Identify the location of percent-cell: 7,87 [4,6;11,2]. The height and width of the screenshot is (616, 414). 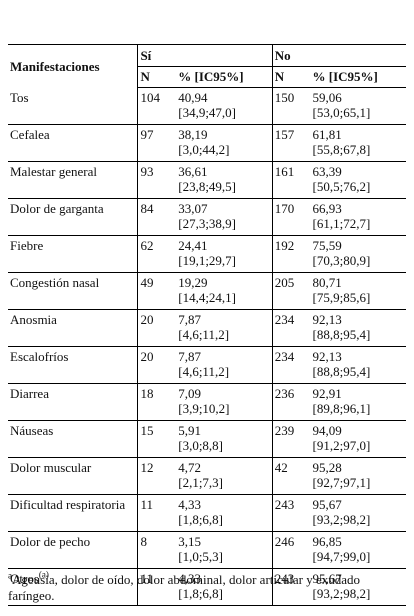
(224, 365).